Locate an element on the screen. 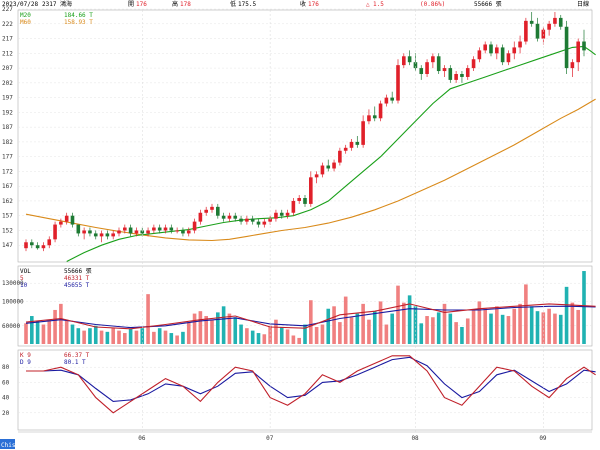  header-open-label: 開 is located at coordinates (131, 4).